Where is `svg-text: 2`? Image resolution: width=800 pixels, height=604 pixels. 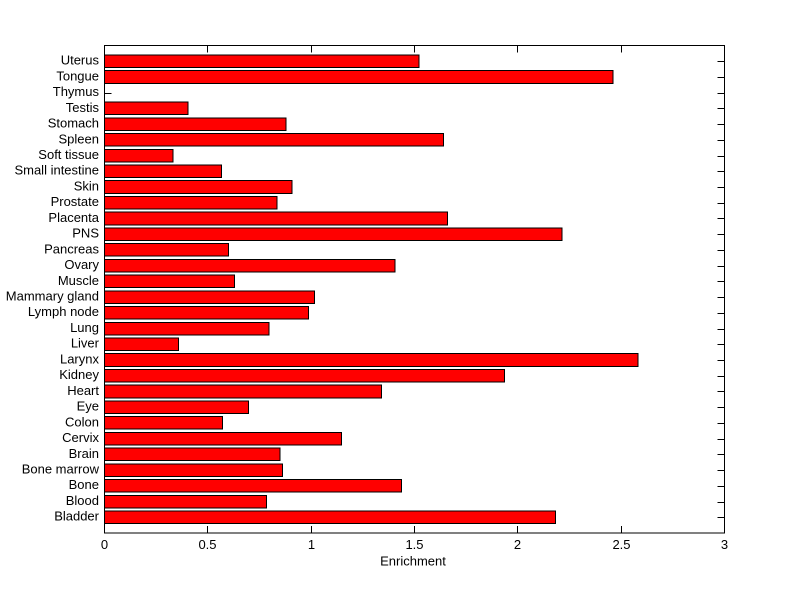
svg-text: 2 is located at coordinates (517, 544).